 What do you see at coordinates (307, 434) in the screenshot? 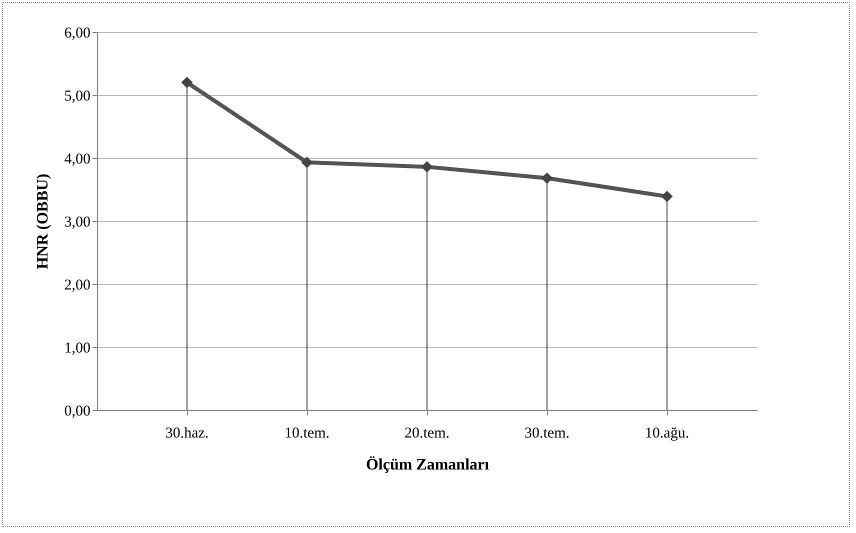
I see `x-tick-label: 10.tem.` at bounding box center [307, 434].